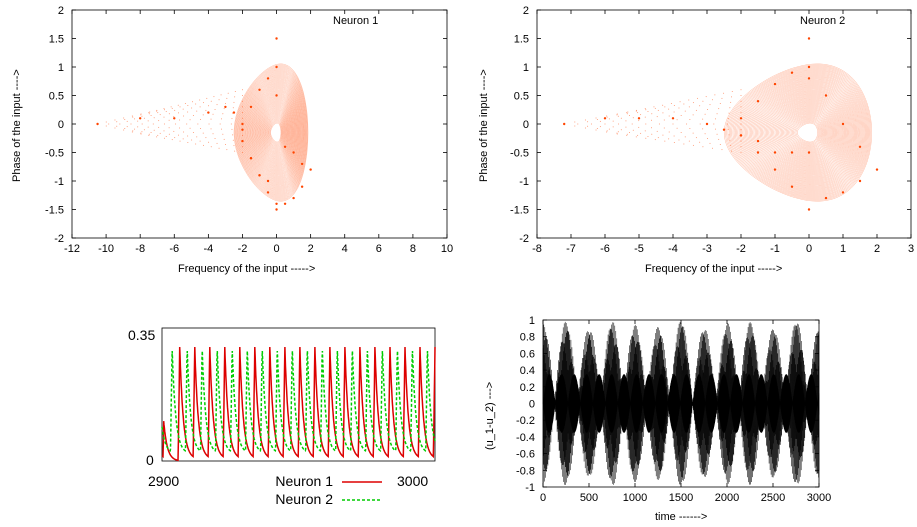  Describe the element at coordinates (163, 481) in the screenshot. I see `p3-xtick-left: 2900` at that location.